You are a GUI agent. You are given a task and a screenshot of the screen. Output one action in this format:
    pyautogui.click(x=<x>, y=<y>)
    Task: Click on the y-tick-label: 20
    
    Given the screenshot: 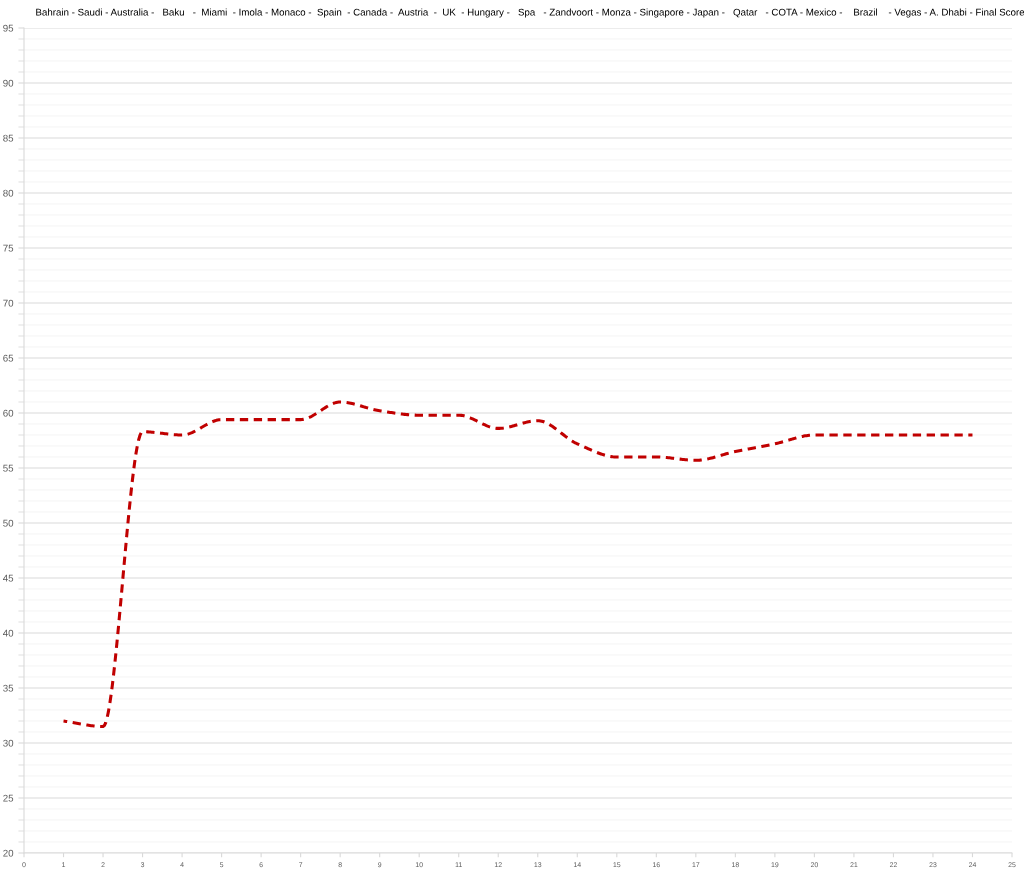 What is the action you would take?
    pyautogui.click(x=8, y=853)
    